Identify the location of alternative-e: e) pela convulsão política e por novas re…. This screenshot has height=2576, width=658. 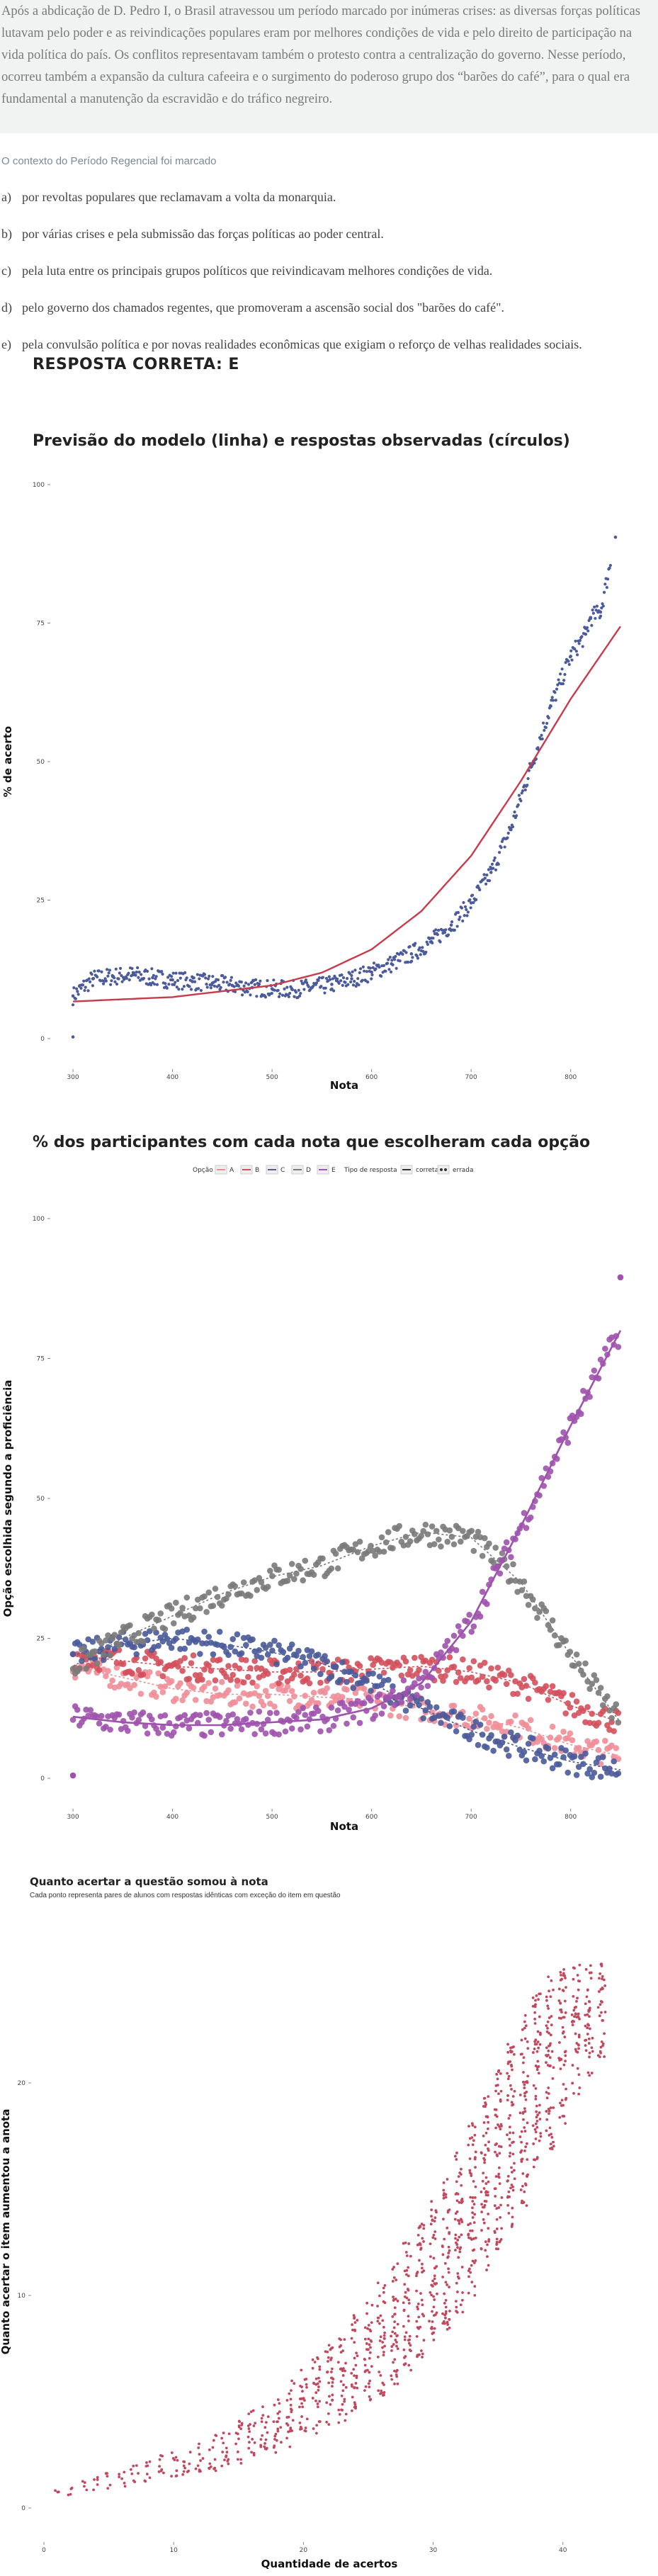
(291, 344).